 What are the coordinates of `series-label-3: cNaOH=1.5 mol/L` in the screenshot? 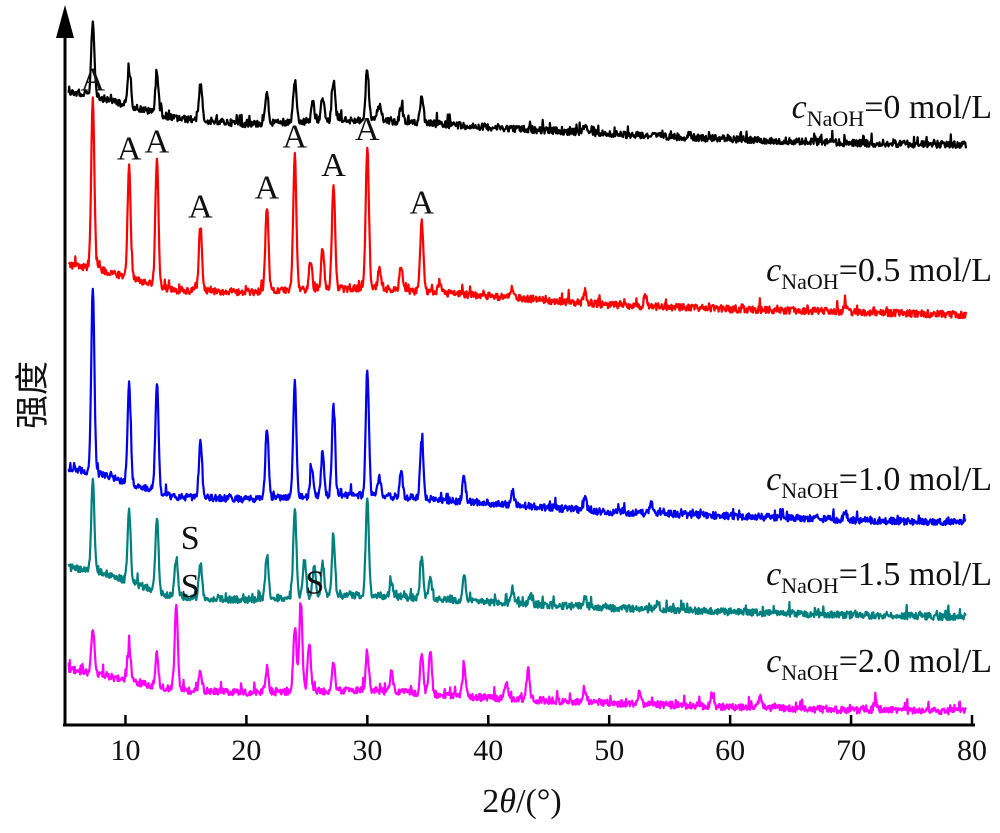 It's located at (879, 577).